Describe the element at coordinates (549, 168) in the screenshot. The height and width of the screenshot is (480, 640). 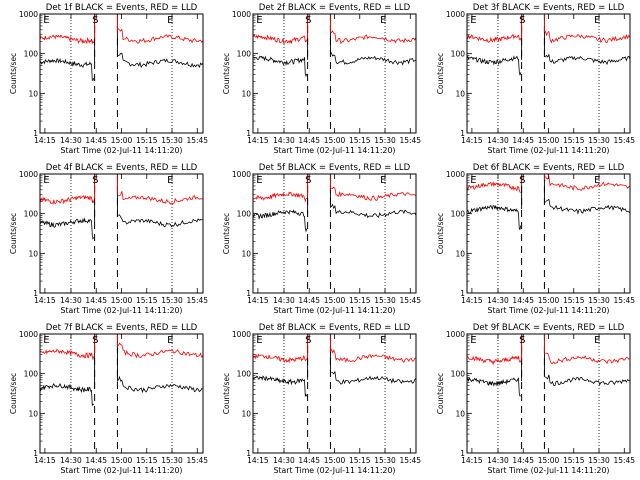
I see `panel-title: Det 6f BLACK = Events, RED = LLD` at that location.